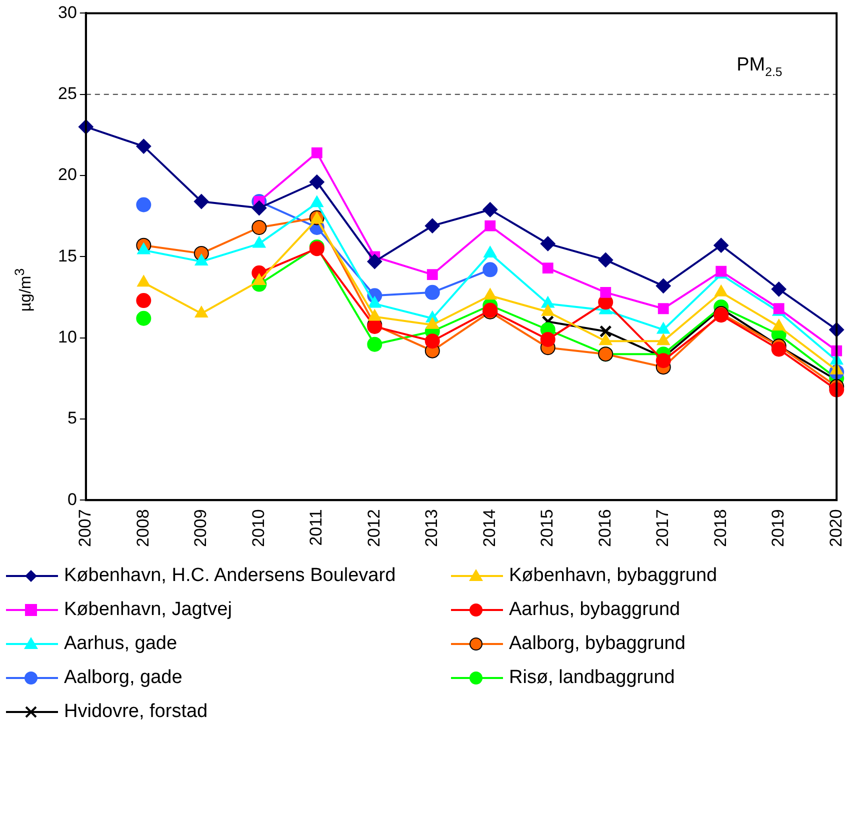 This screenshot has height=825, width=860. What do you see at coordinates (662, 528) in the screenshot?
I see `x-tick-label: 2017` at bounding box center [662, 528].